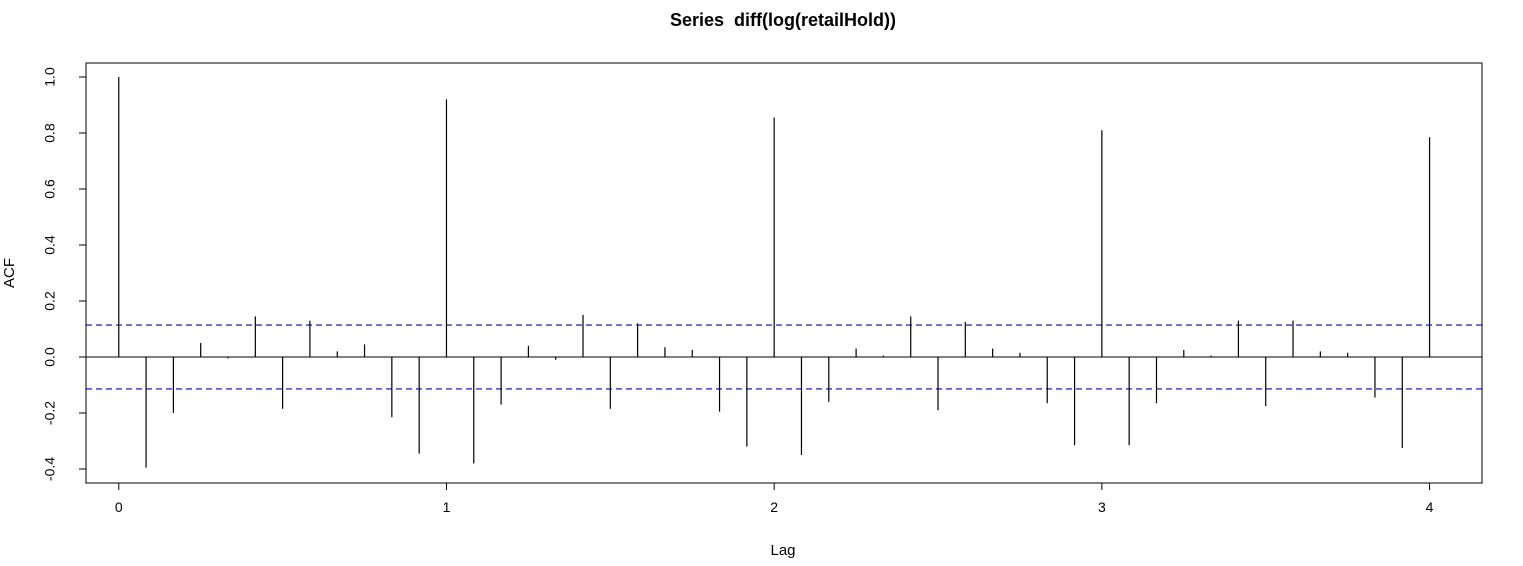  What do you see at coordinates (50, 413) in the screenshot?
I see `y-tick-label: -0.2` at bounding box center [50, 413].